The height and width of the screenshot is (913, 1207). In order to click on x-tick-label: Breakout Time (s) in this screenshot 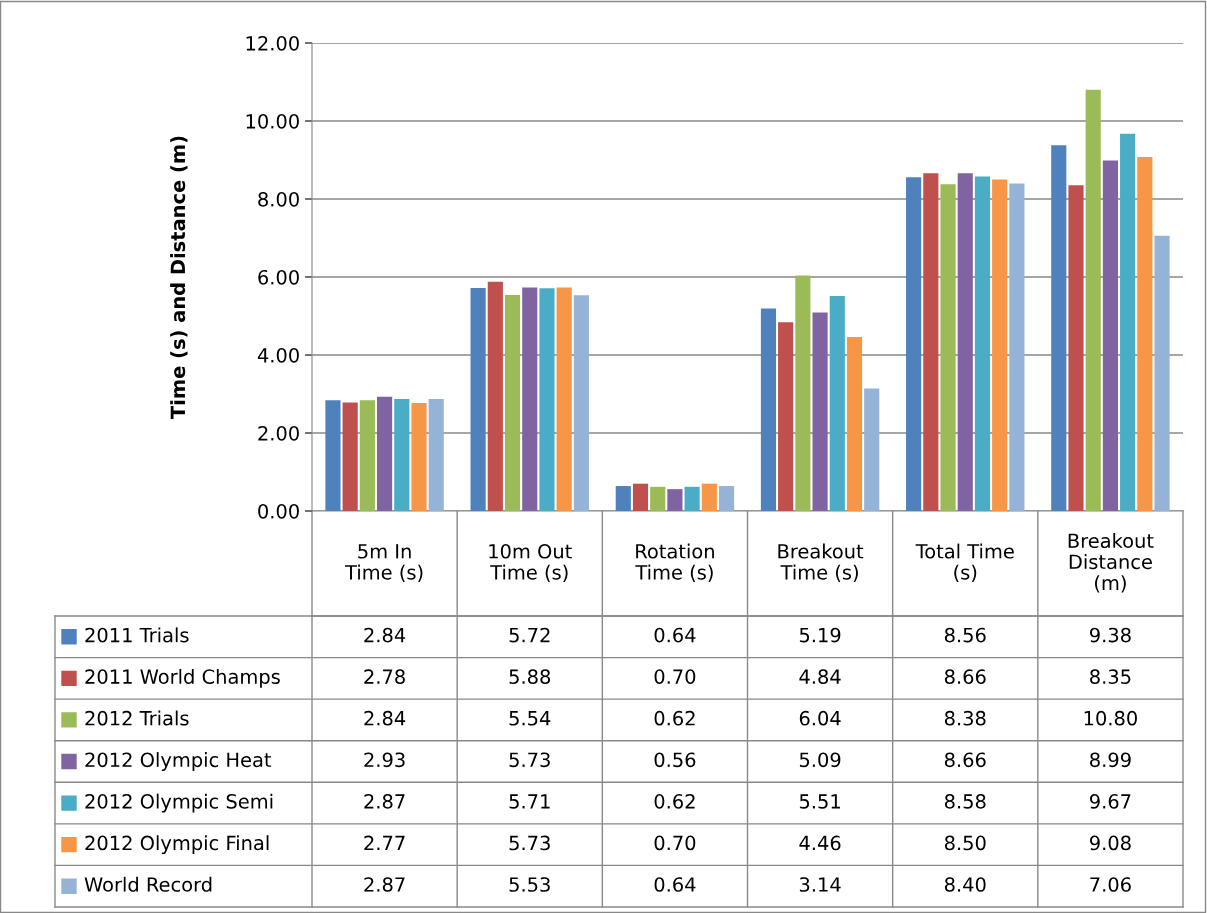, I will do `click(821, 562)`.